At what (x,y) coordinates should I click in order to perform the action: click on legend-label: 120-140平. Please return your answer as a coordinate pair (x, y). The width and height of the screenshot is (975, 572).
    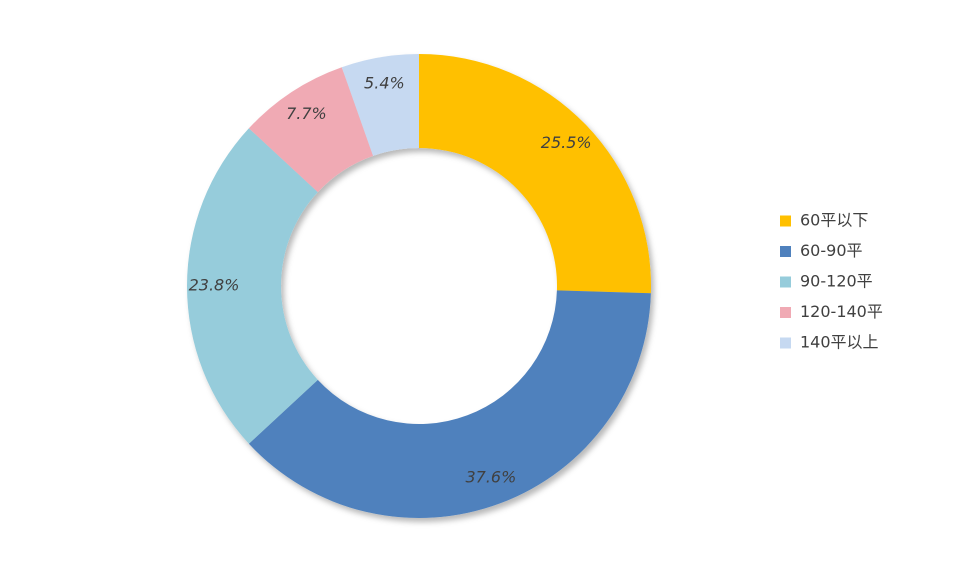
    Looking at the image, I should click on (841, 311).